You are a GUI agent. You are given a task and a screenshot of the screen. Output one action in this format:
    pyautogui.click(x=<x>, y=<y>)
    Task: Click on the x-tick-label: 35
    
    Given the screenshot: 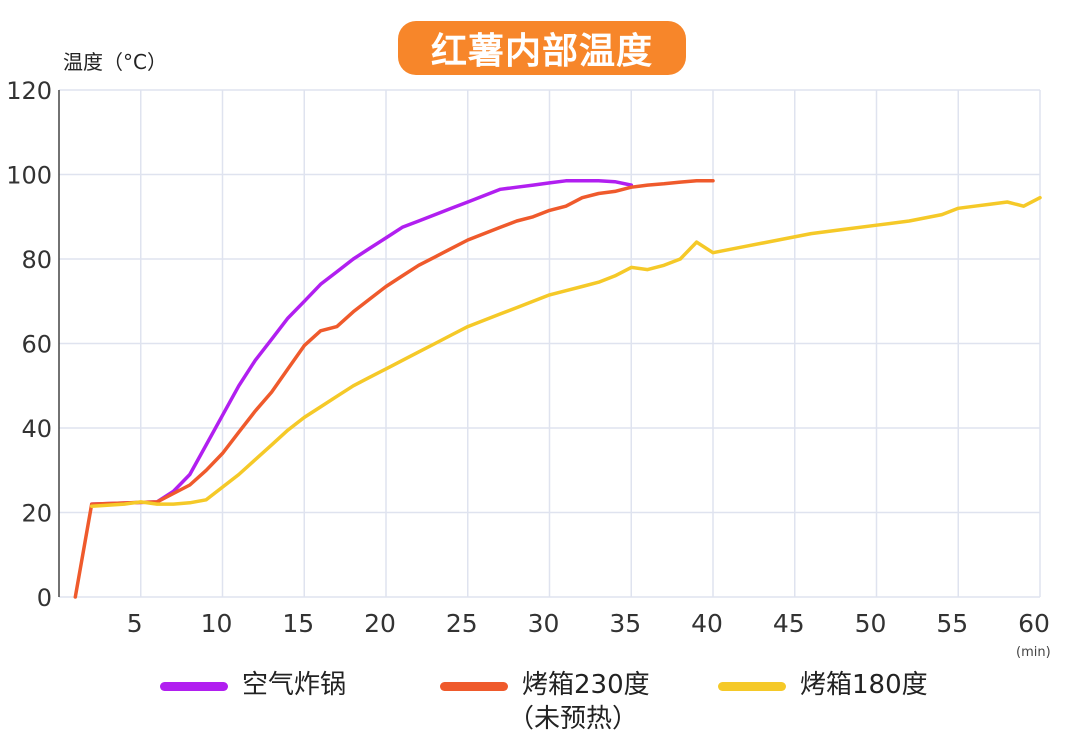 What is the action you would take?
    pyautogui.click(x=625, y=623)
    